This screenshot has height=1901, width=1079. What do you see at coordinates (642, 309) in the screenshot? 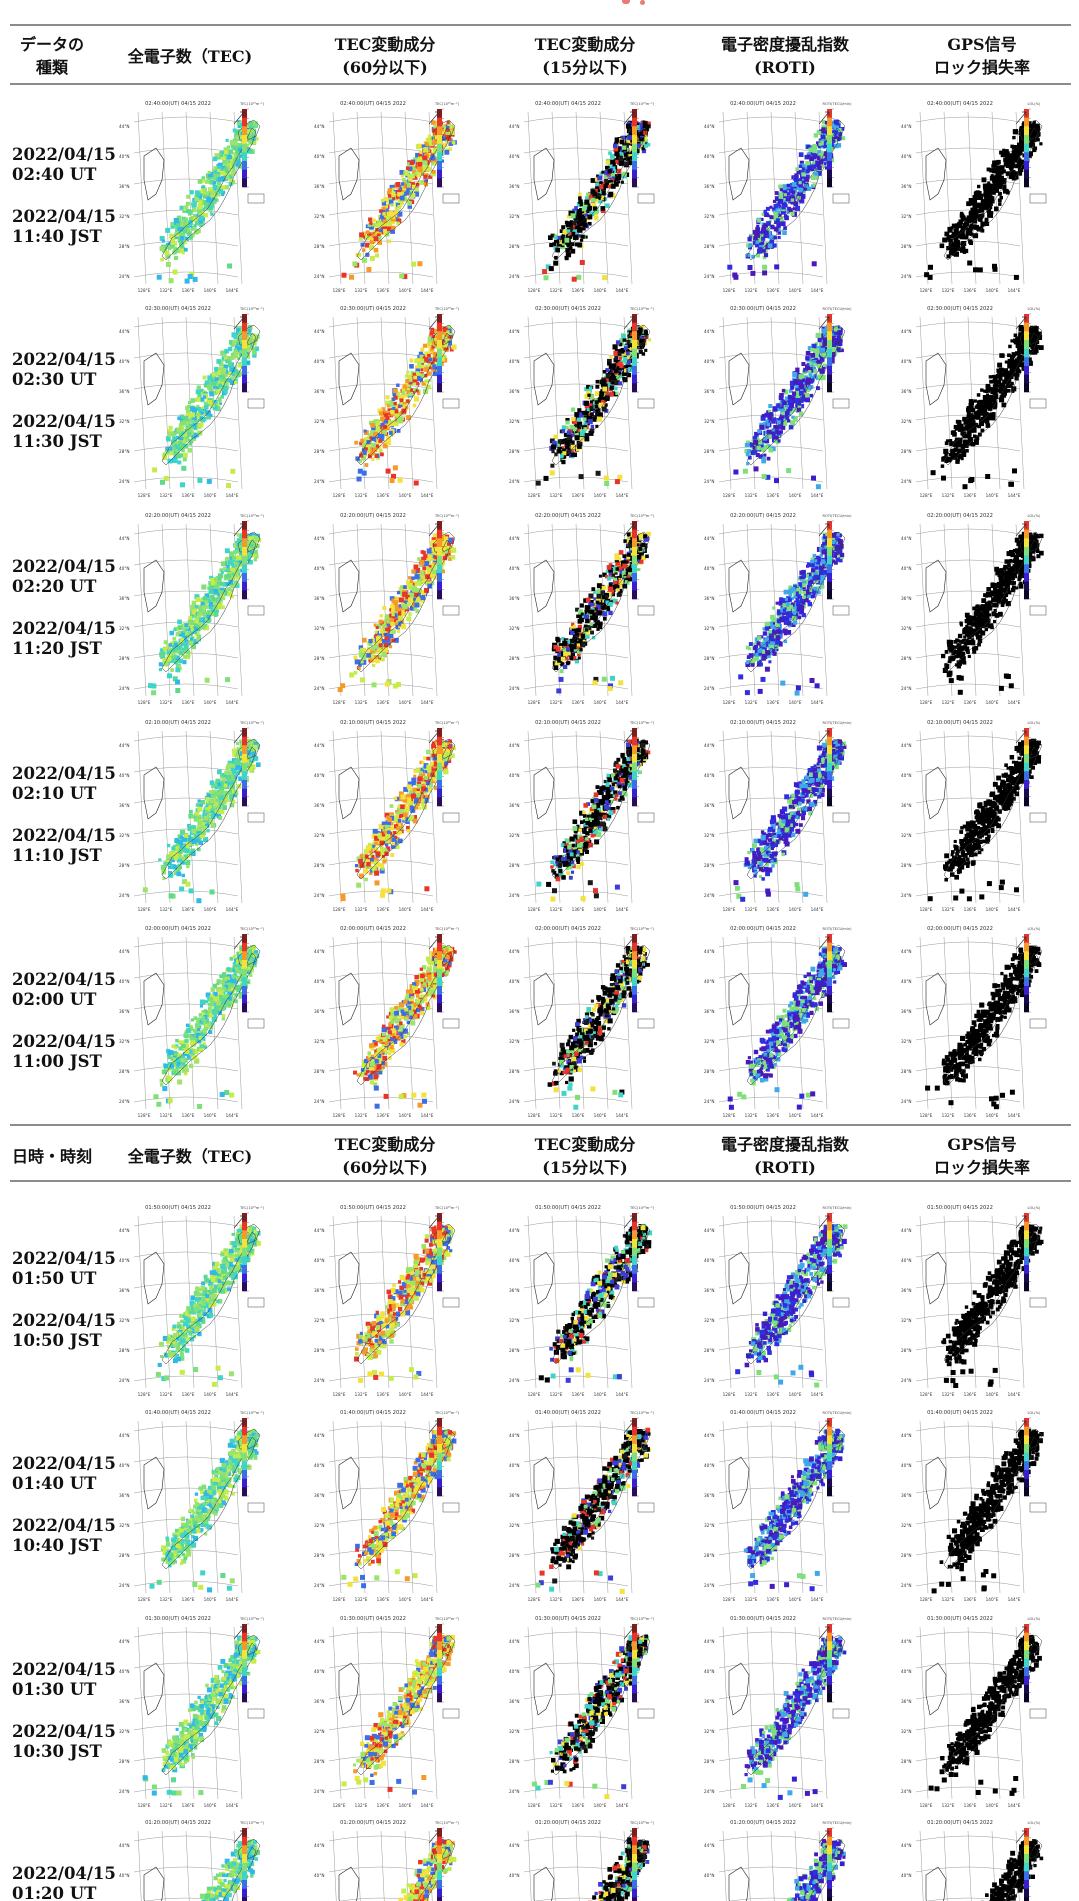
I see `colorbar-unit: TEC(10¹⁶m⁻²)` at bounding box center [642, 309].